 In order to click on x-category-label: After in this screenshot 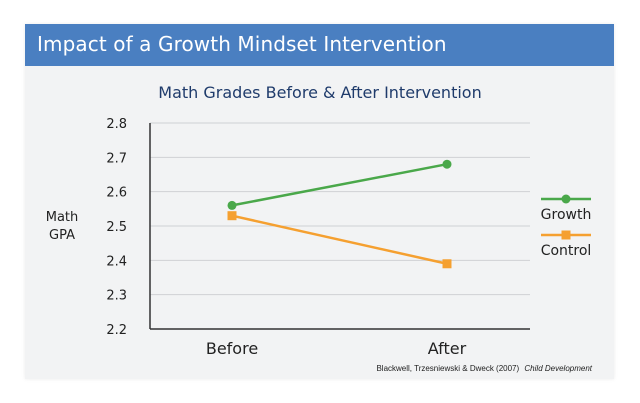, I will do `click(447, 348)`.